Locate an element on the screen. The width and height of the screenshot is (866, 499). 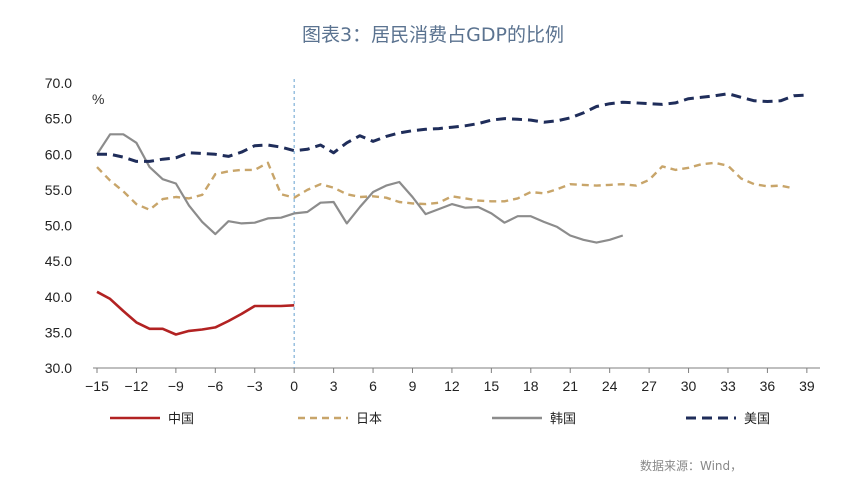
y-tick-label: 50.0 is located at coordinates (58, 226).